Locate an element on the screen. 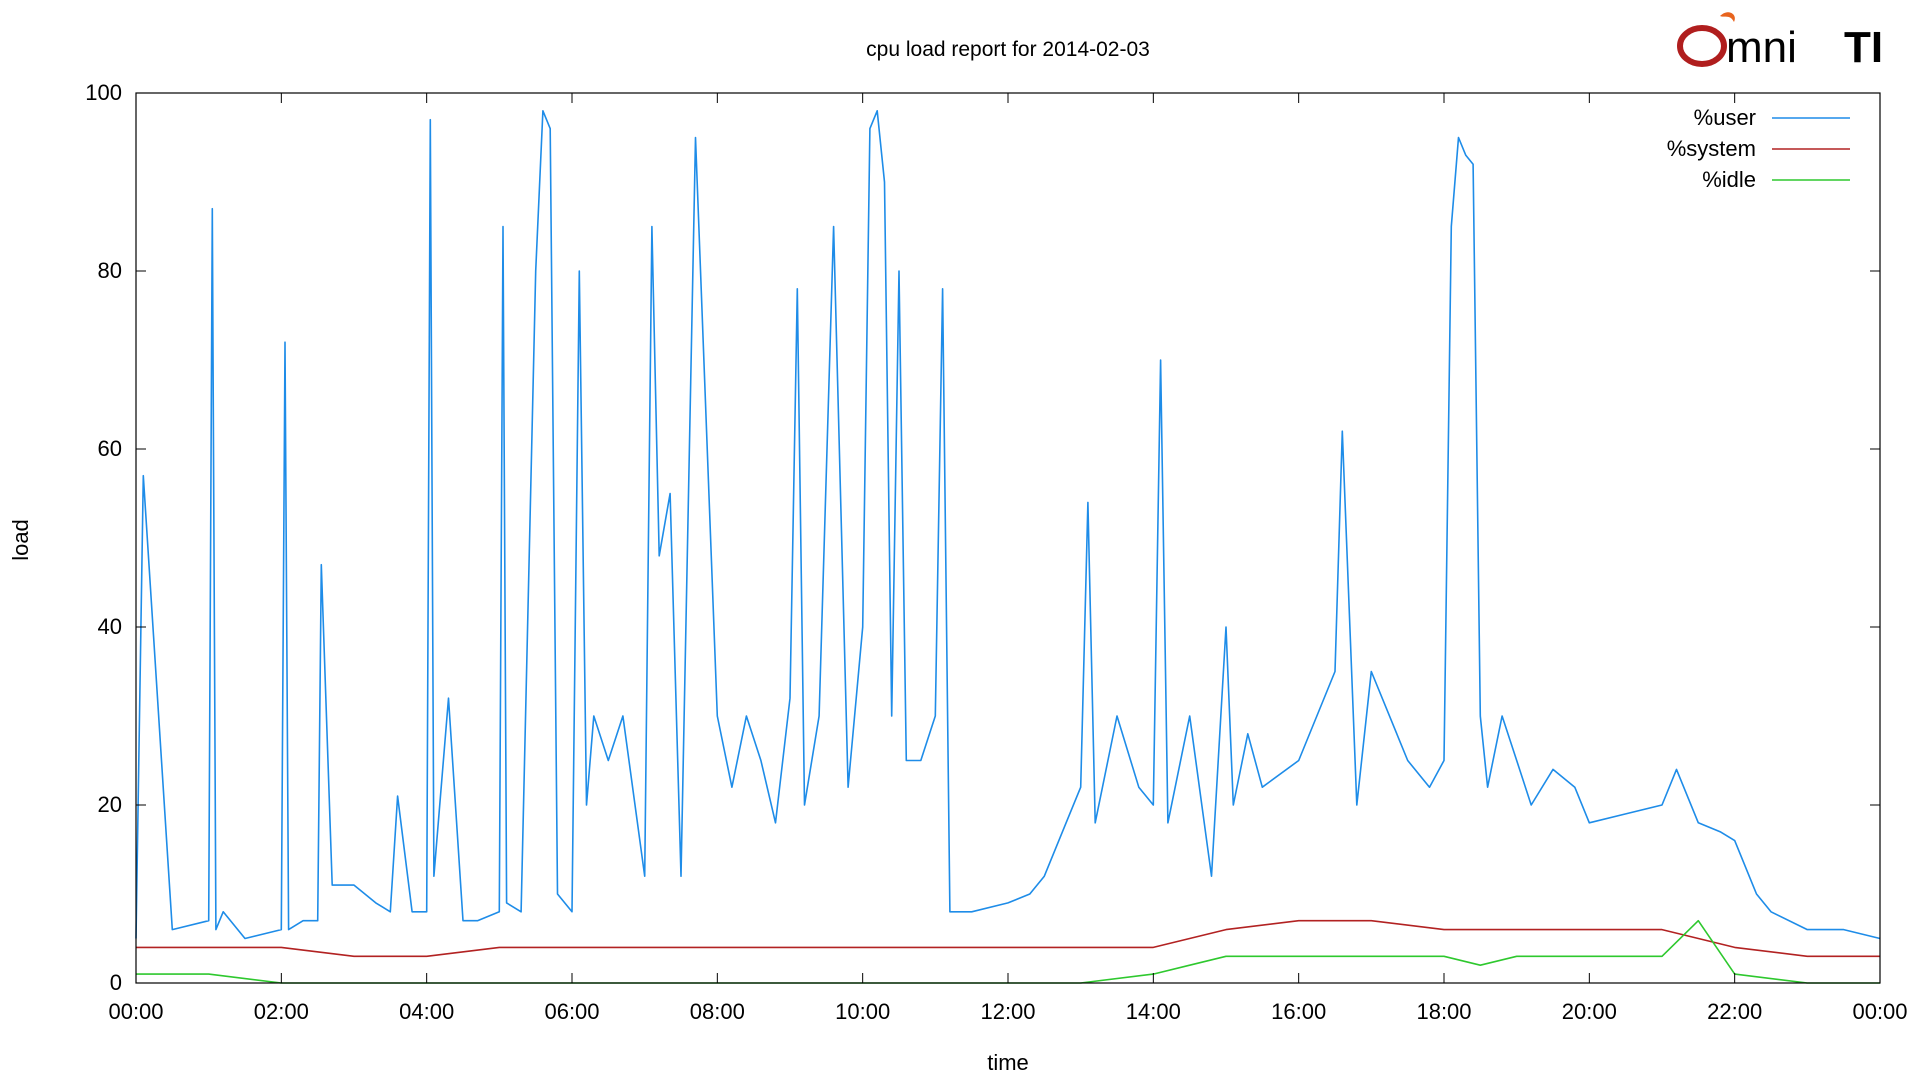 The image size is (1920, 1085). y-axis-label: load is located at coordinates (20, 540).